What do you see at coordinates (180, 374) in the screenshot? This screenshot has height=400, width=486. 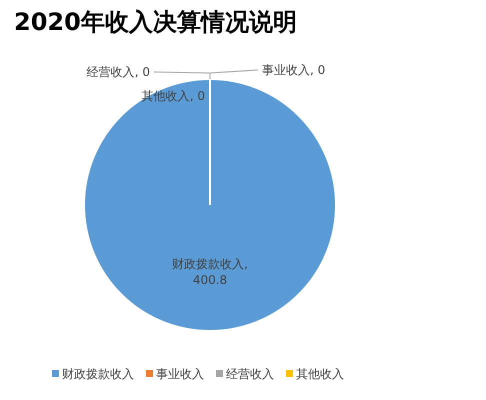 I see `legend-label: 事业收入` at bounding box center [180, 374].